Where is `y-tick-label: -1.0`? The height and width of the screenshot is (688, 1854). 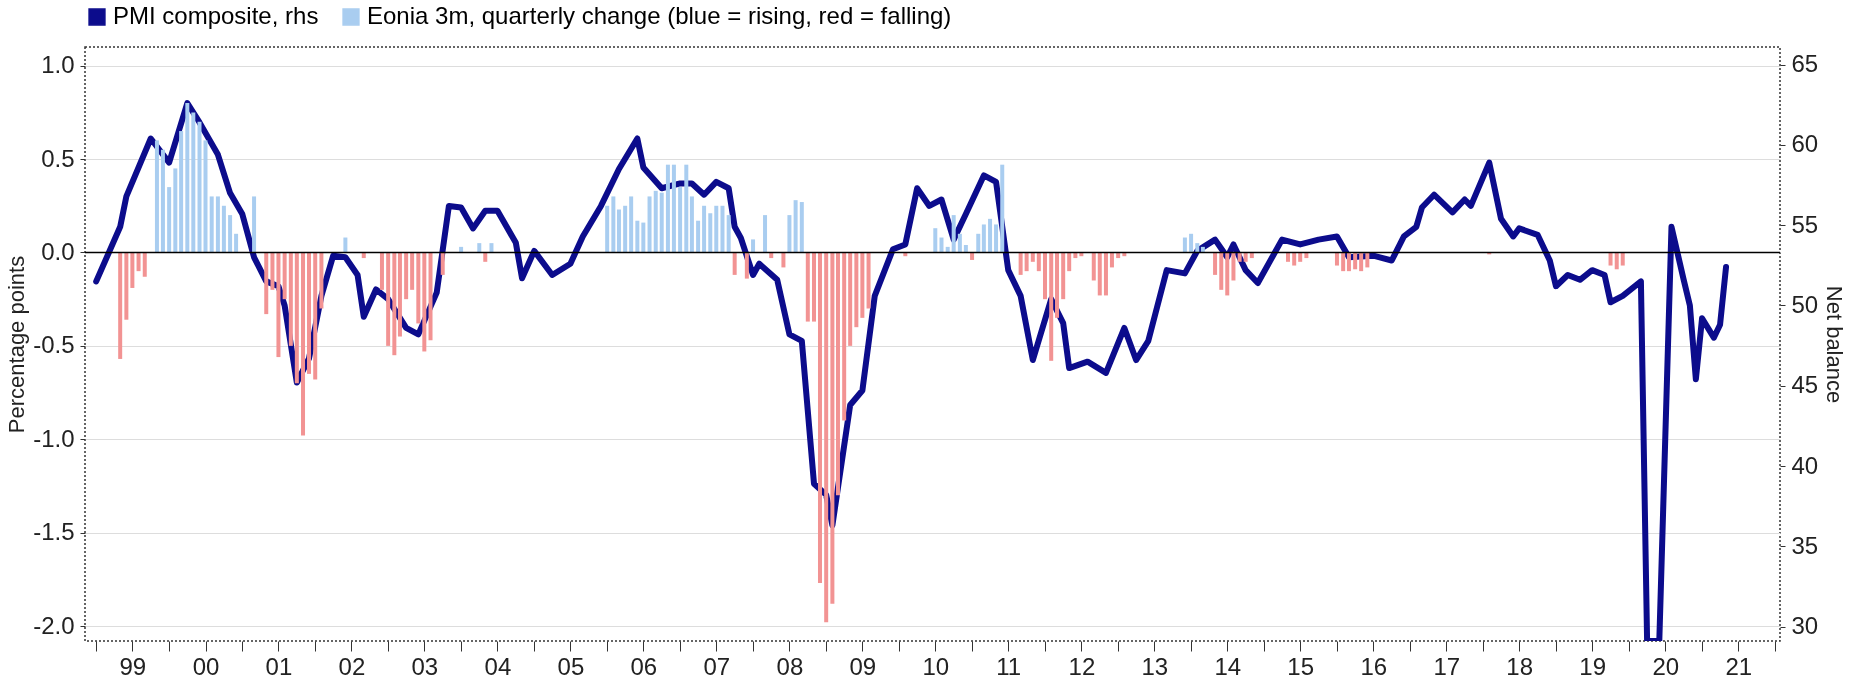 y-tick-label: -1.0 is located at coordinates (54, 438).